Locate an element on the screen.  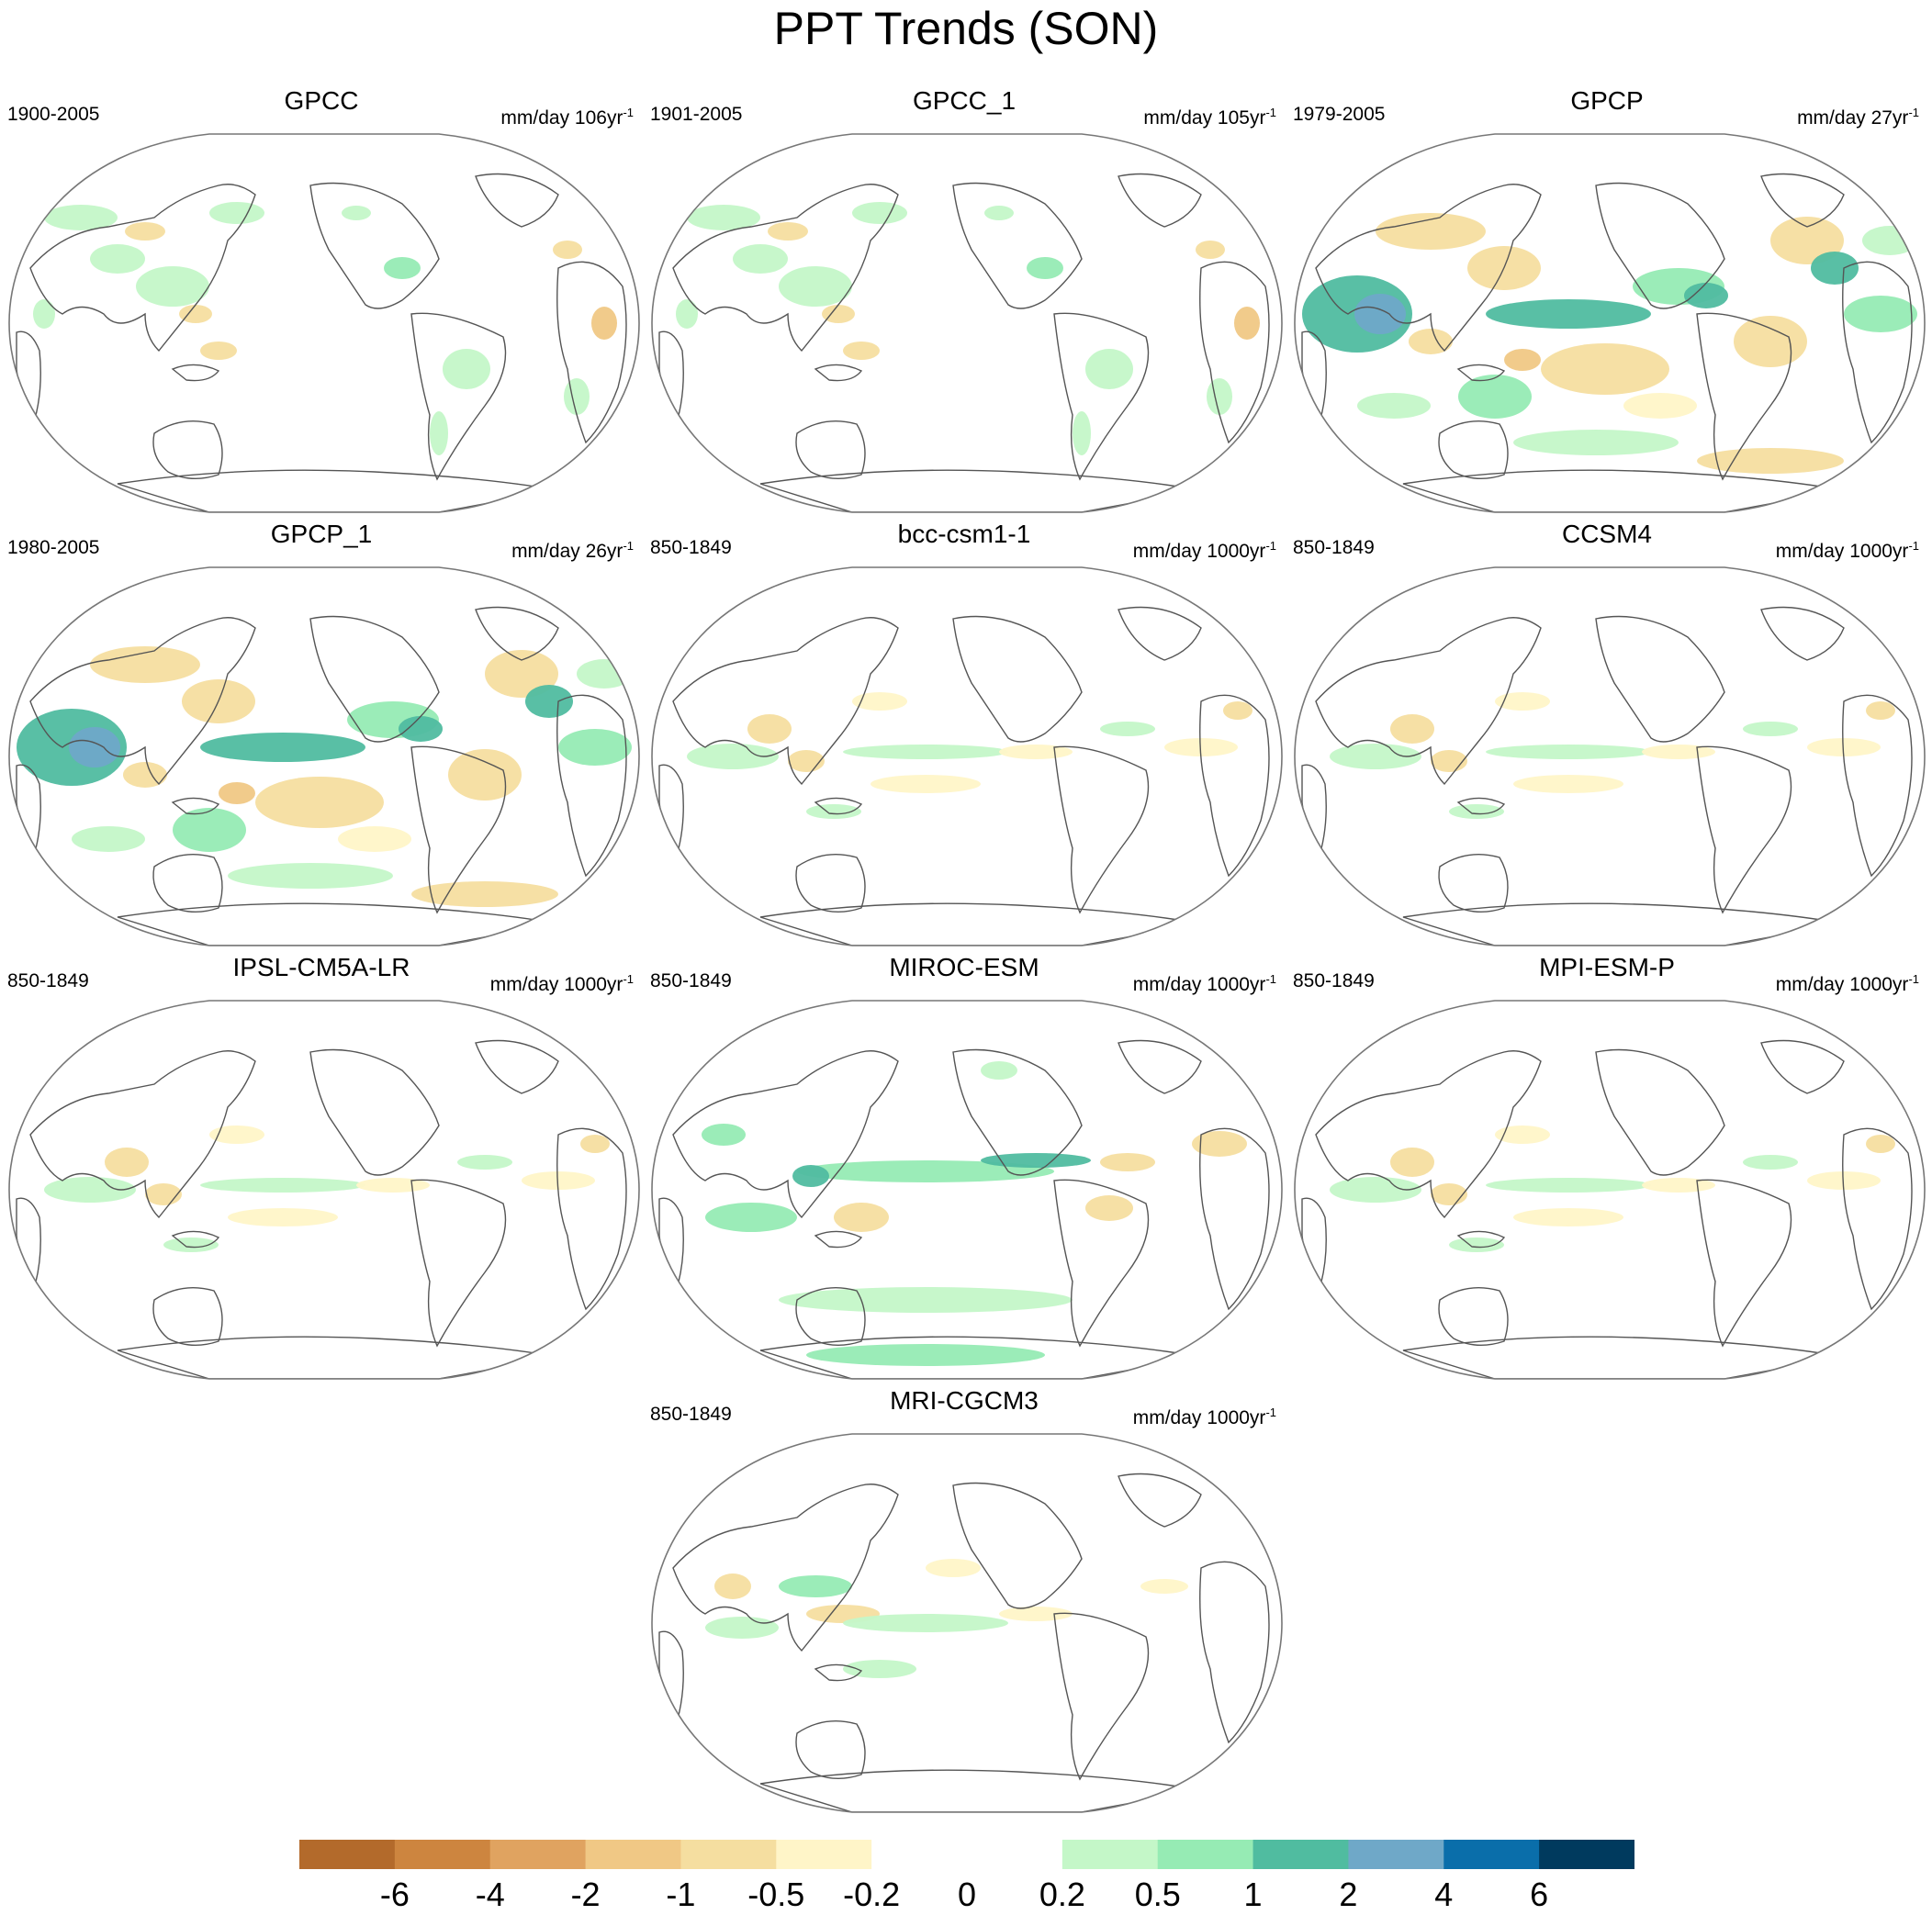
panel-title: MRI-CGCM3 is located at coordinates (965, 1400).